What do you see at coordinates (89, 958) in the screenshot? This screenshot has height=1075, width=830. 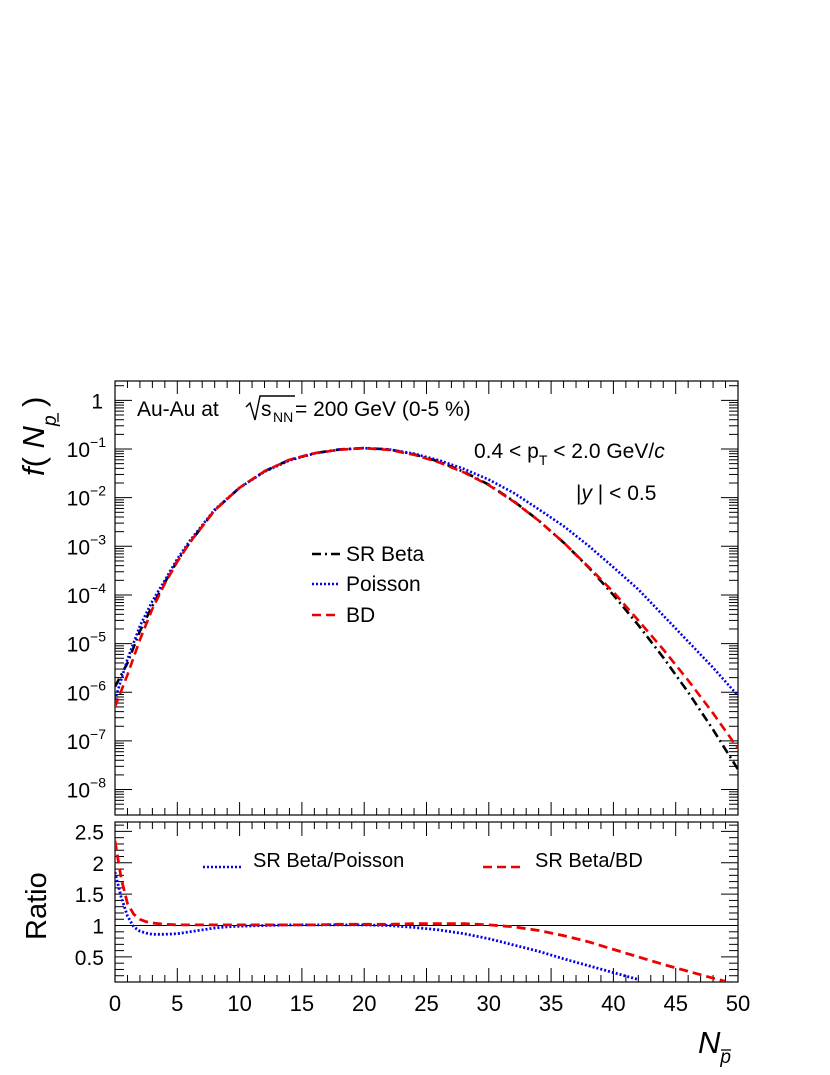 I see `bottom-ytick-label: 0.5` at bounding box center [89, 958].